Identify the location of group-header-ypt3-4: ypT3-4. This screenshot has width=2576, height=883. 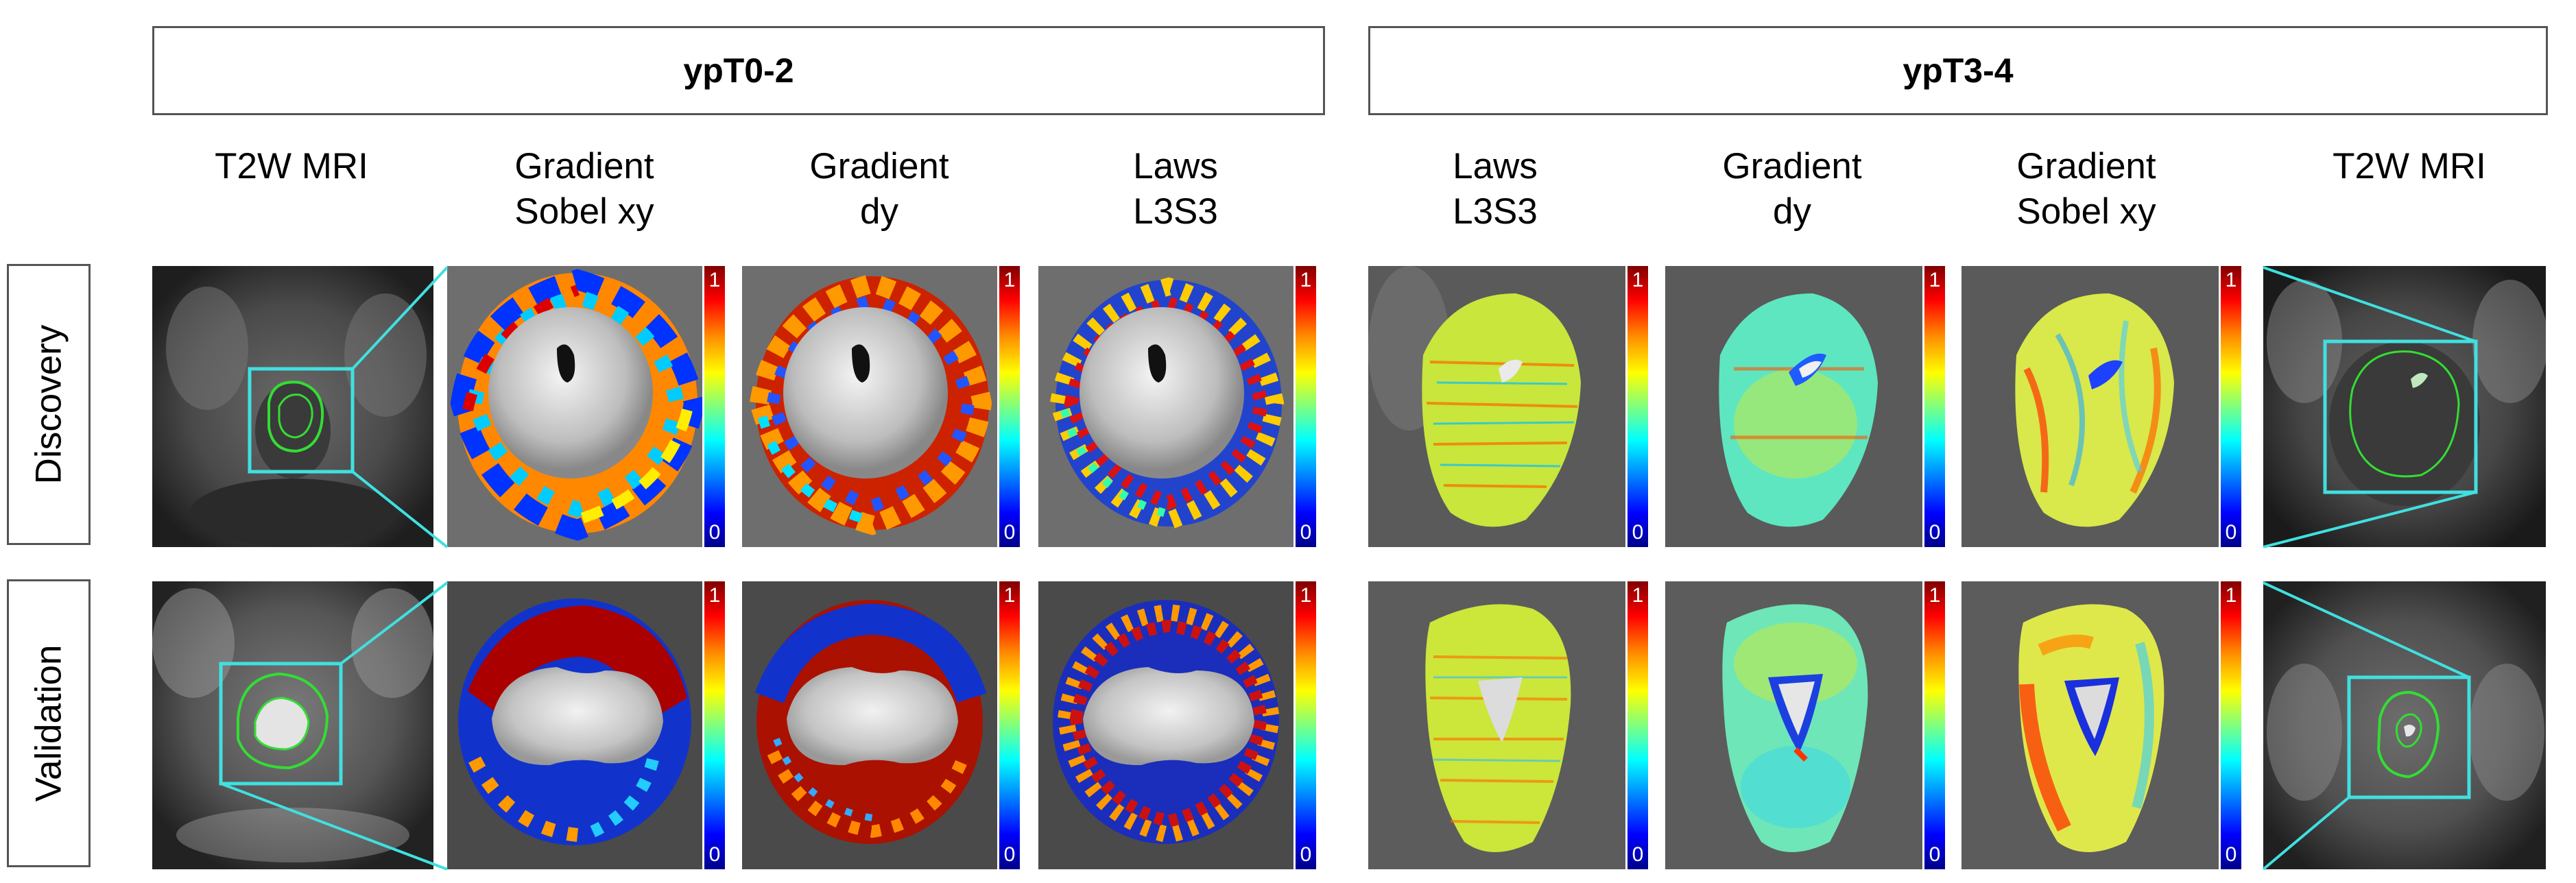
(1958, 70).